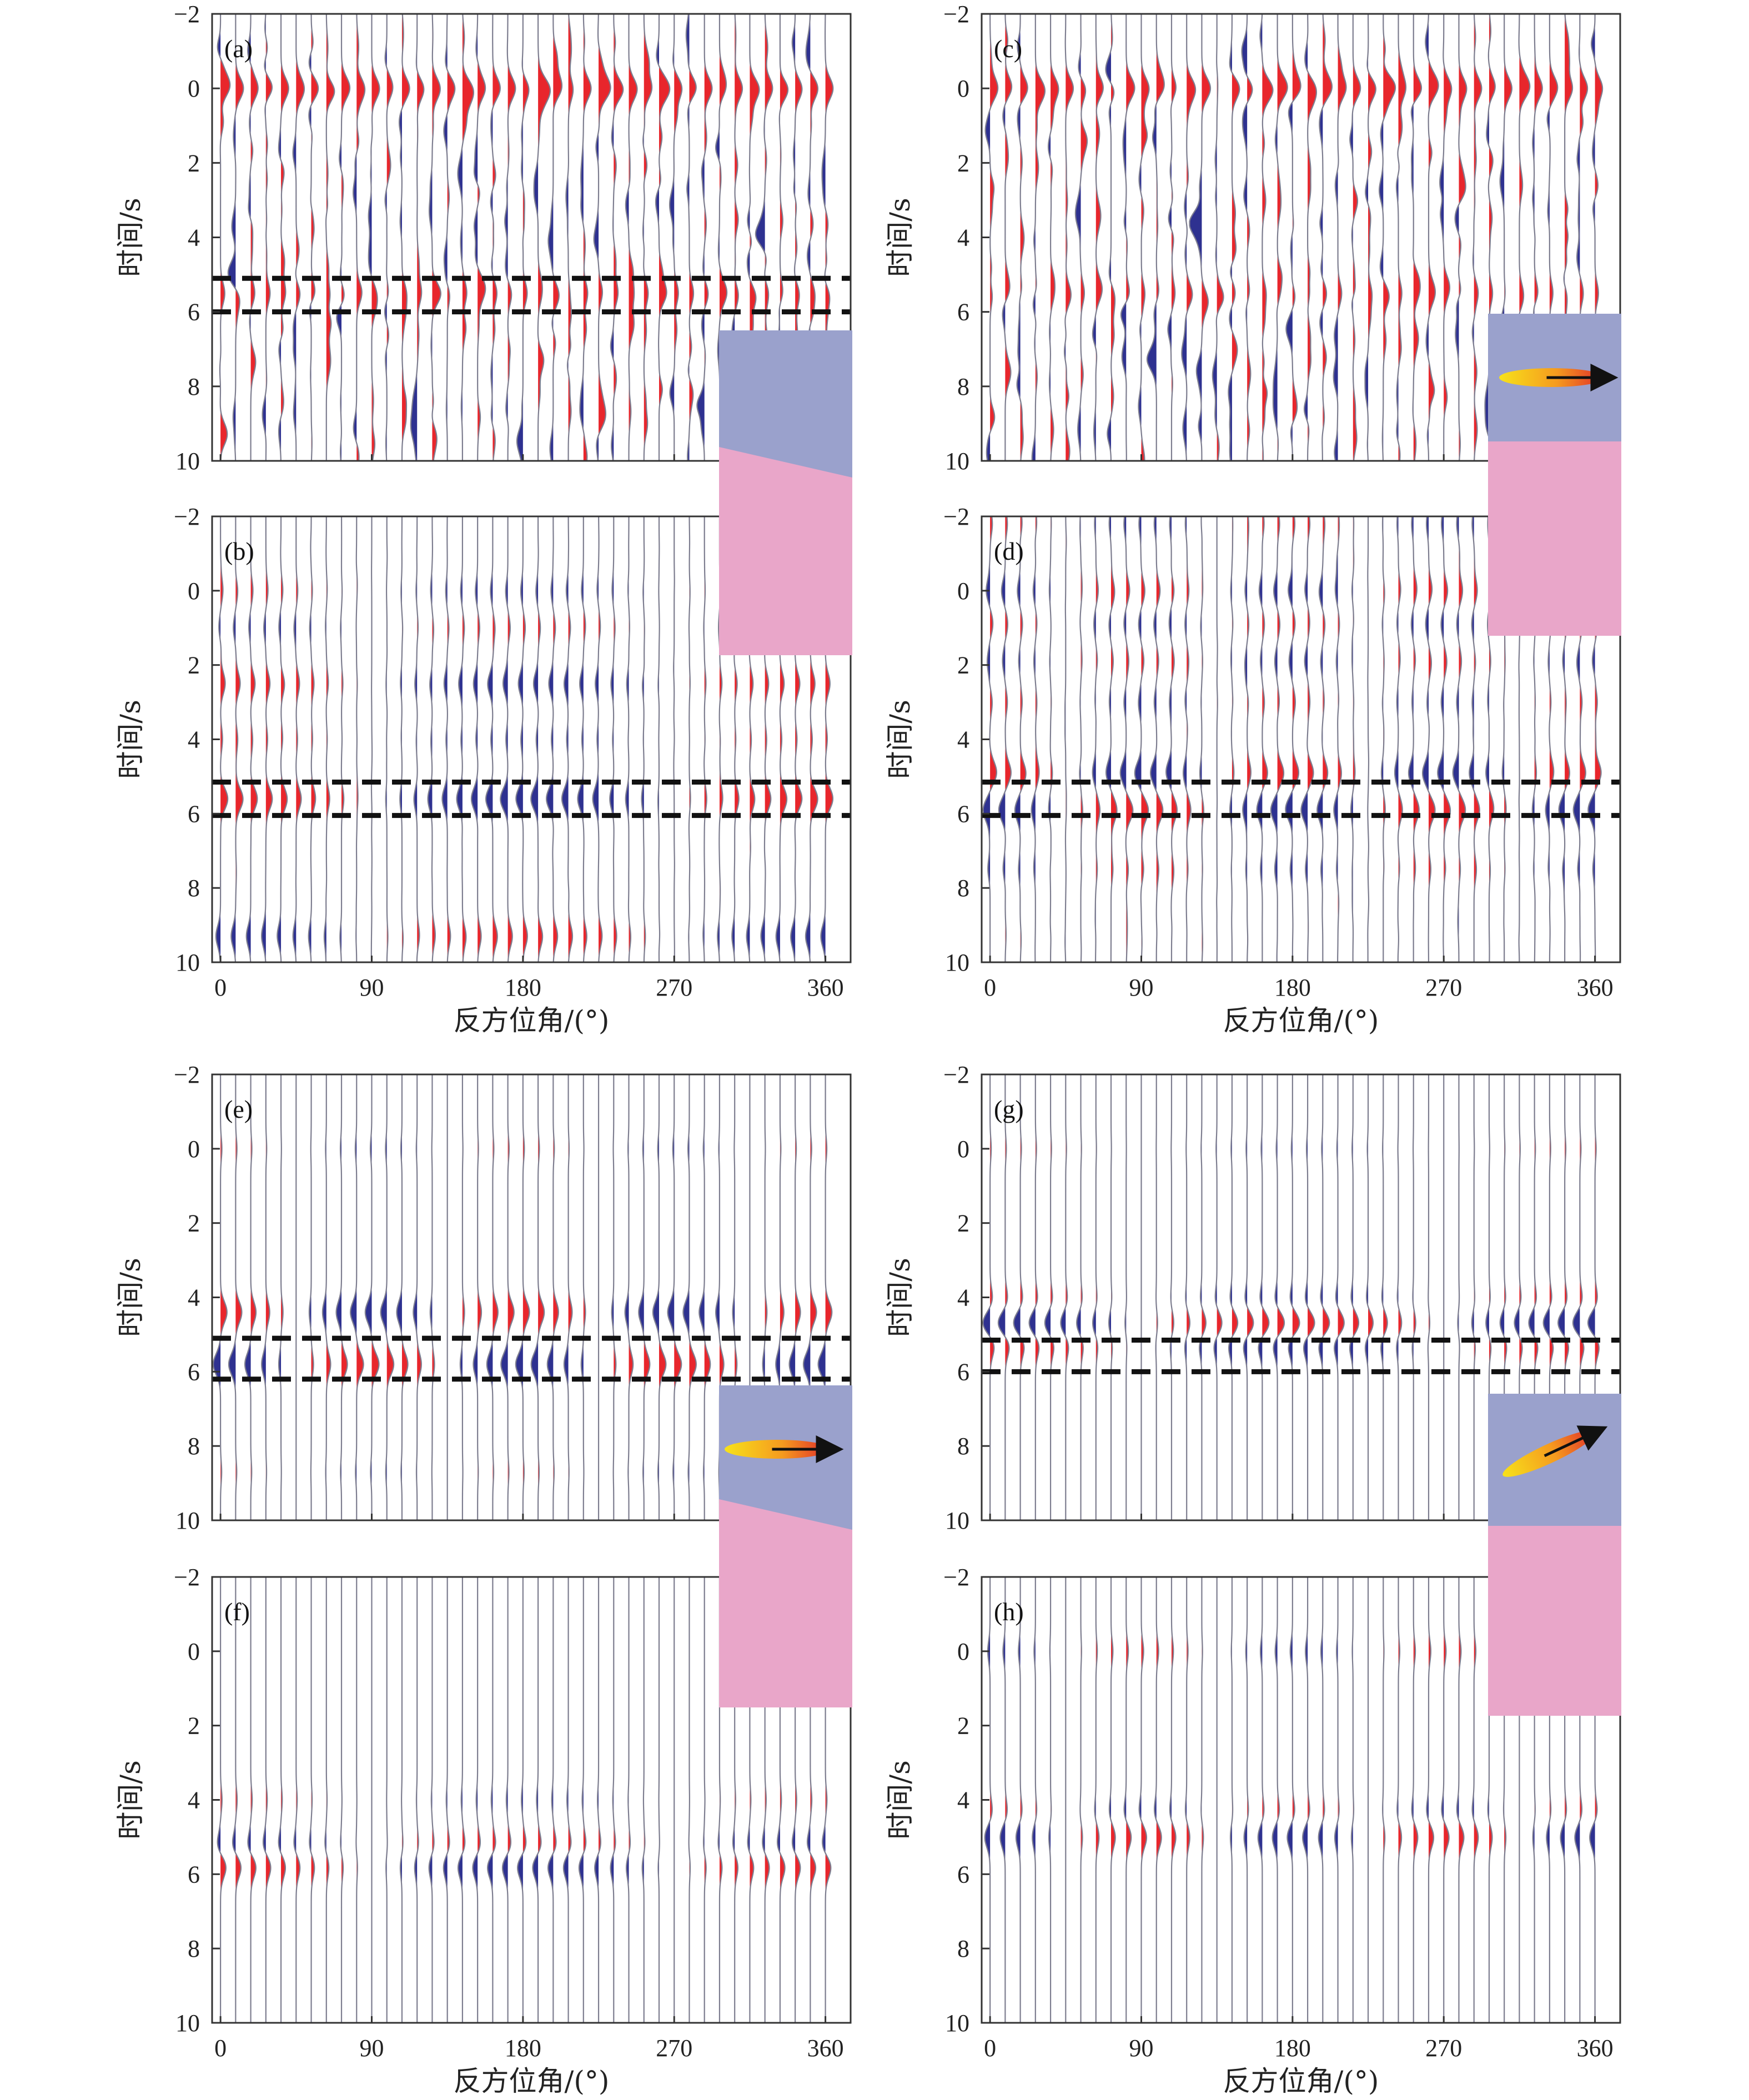 The image size is (1749, 2100). Describe the element at coordinates (194, 888) in the screenshot. I see `y-tick-label: 8` at that location.